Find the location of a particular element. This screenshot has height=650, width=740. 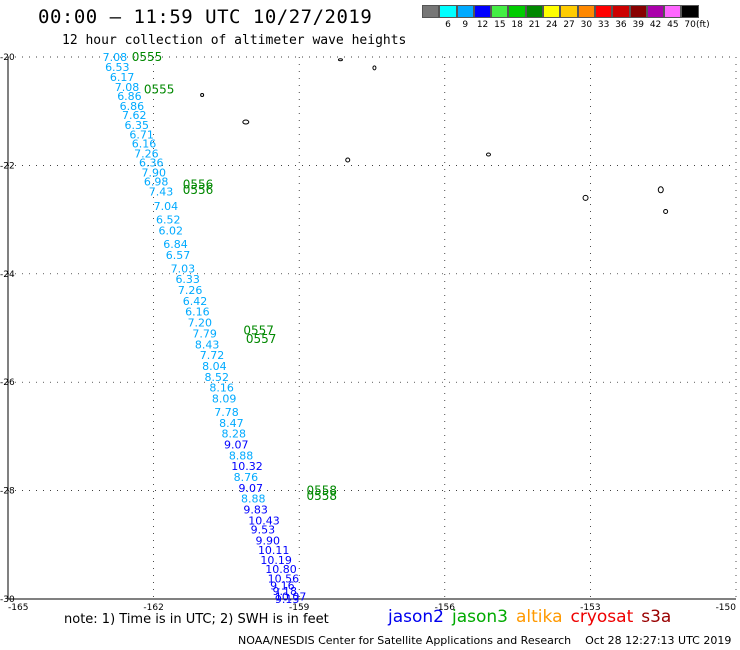

lon-tick-label: -165 is located at coordinates (18, 608).